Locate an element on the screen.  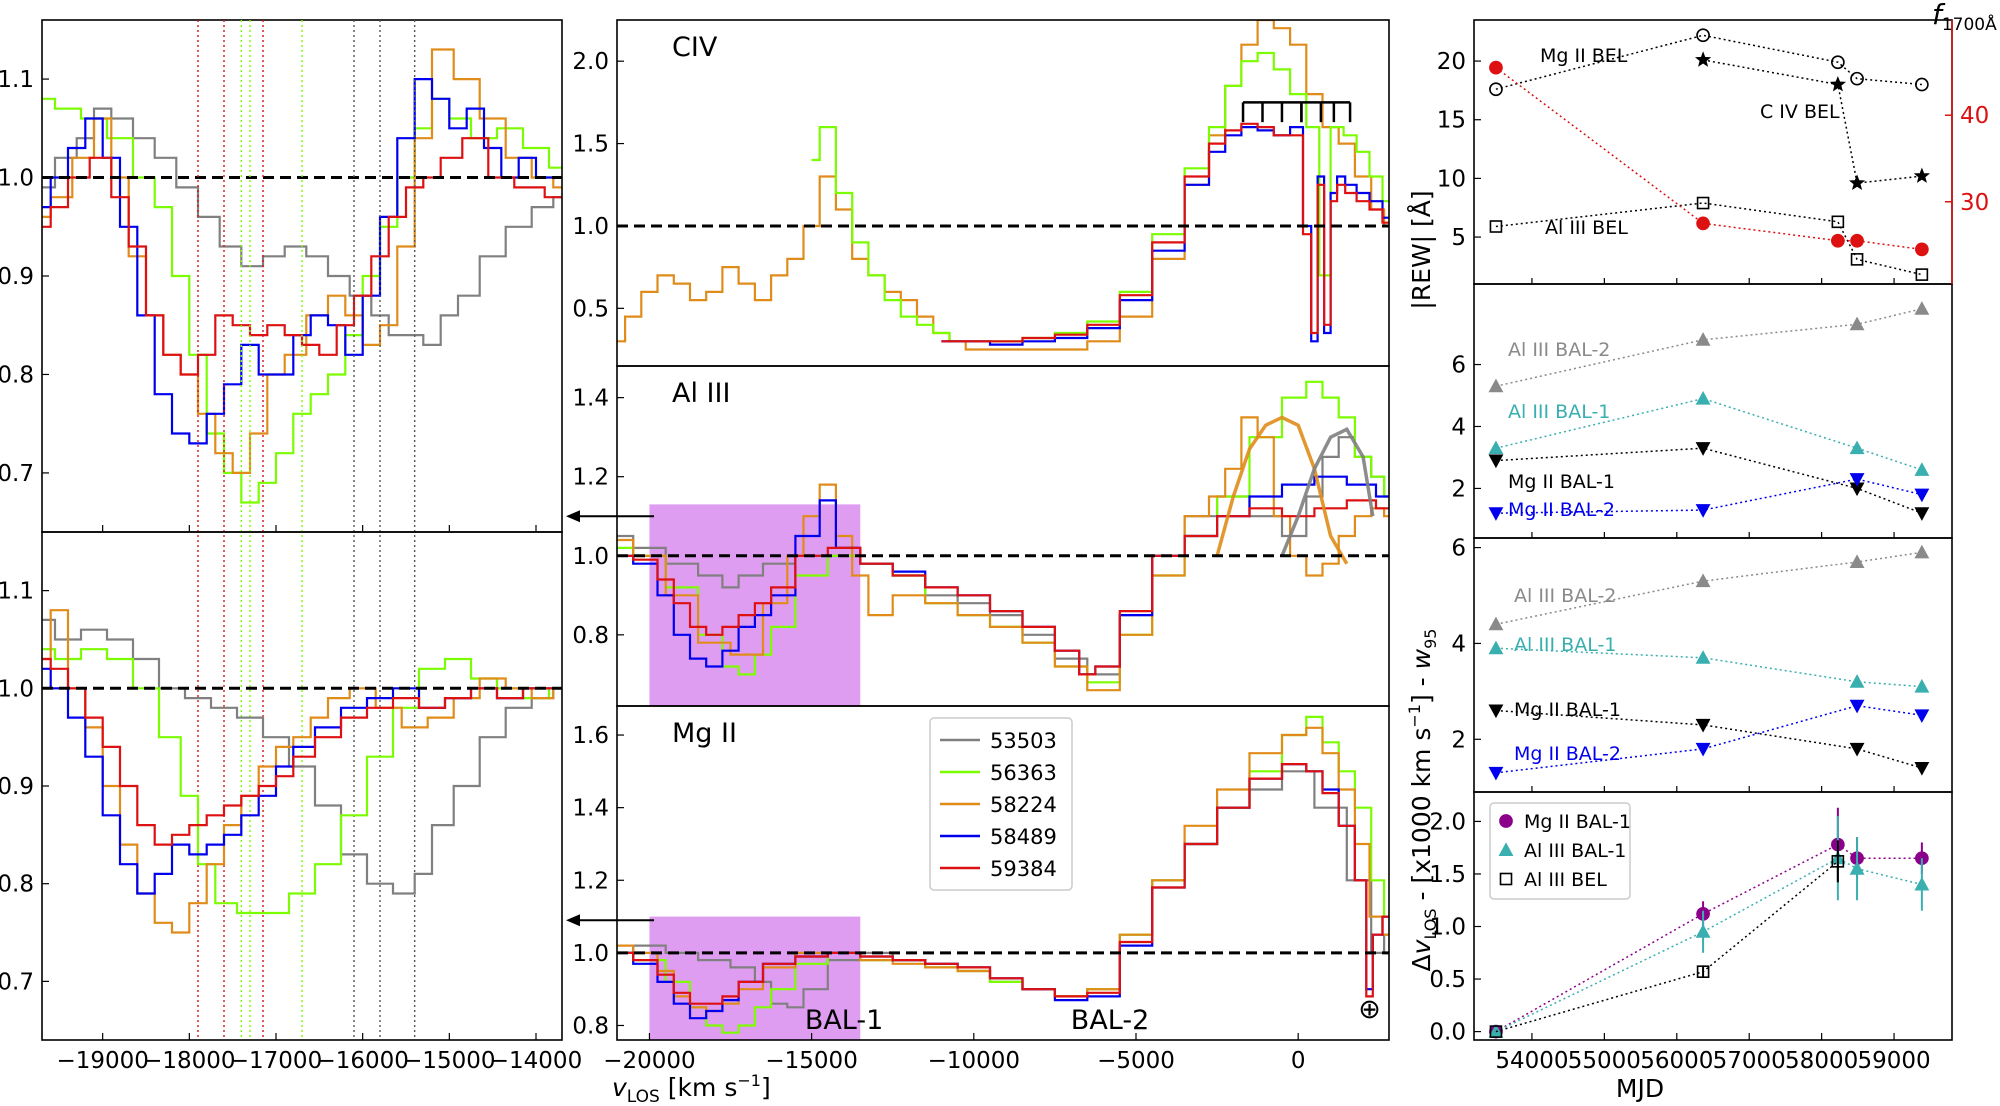
right-y-tick-label: 30 is located at coordinates (1974, 203).